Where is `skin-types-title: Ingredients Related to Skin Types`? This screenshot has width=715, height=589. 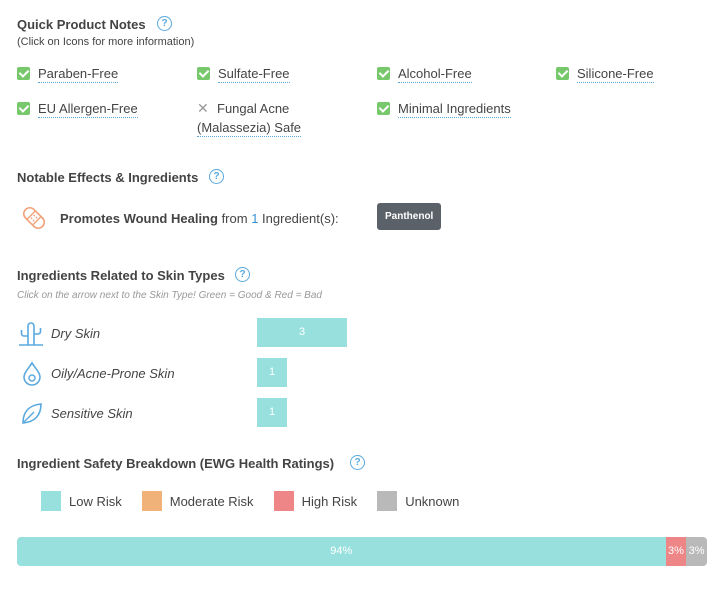
skin-types-title: Ingredients Related to Skin Types is located at coordinates (121, 275).